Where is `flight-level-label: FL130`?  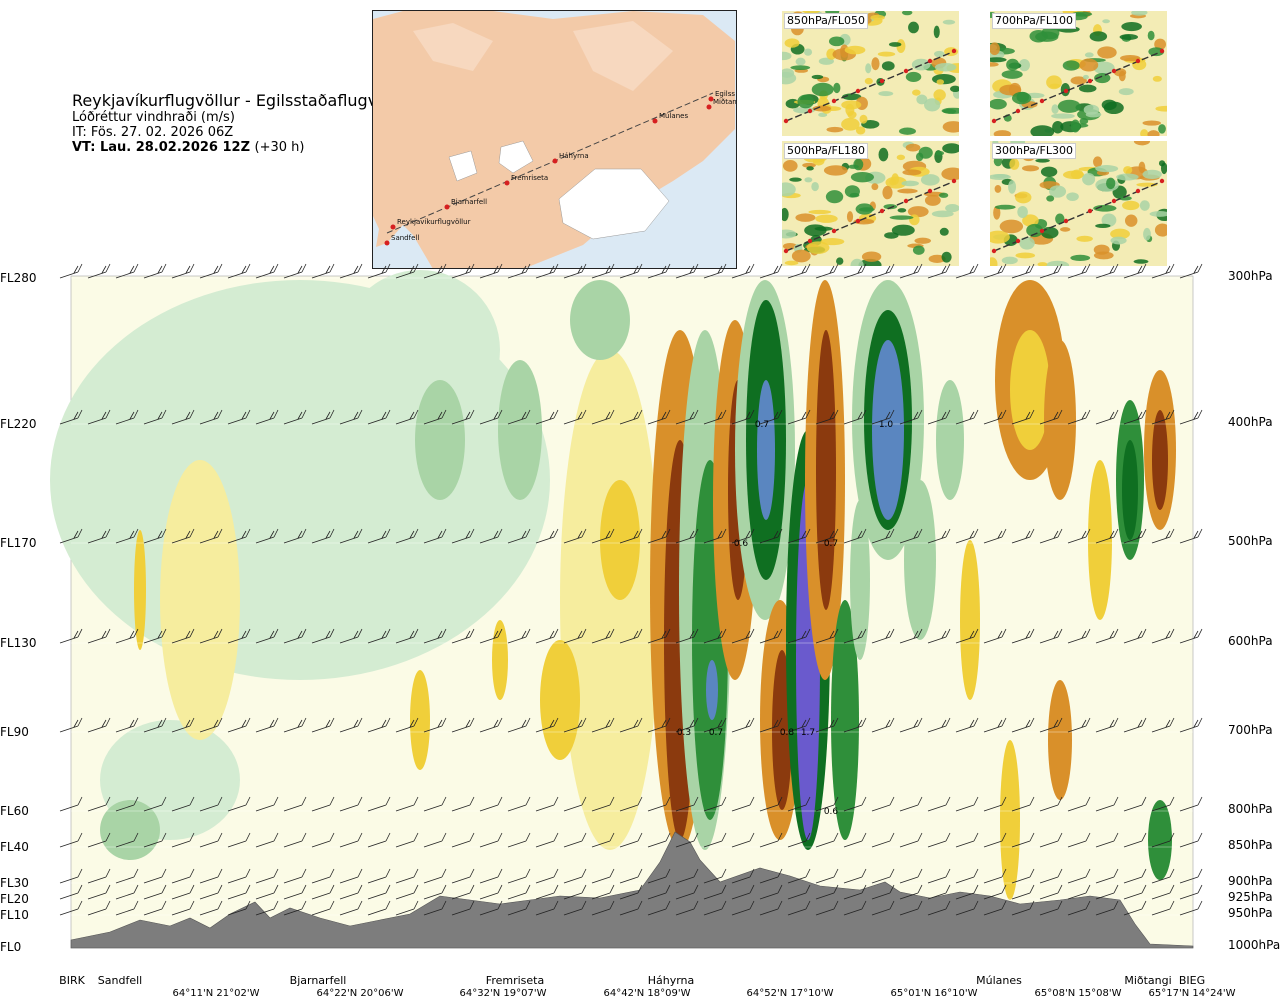 flight-level-label: FL130 is located at coordinates (18, 643).